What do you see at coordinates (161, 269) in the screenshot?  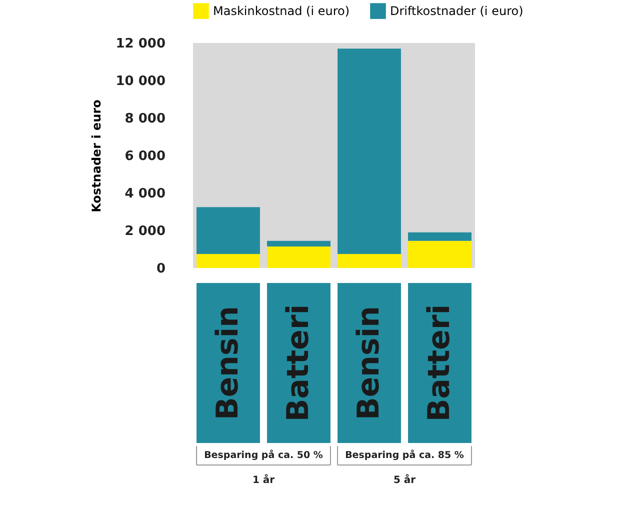 I see `y-tick-label: 0` at bounding box center [161, 269].